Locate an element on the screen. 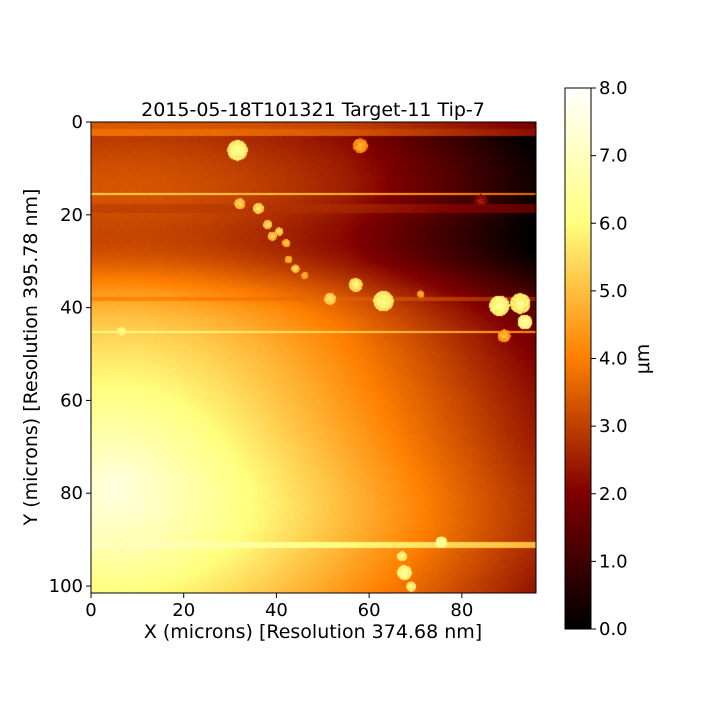 This screenshot has width=720, height=720. y-tick-label: 60 is located at coordinates (71, 400).